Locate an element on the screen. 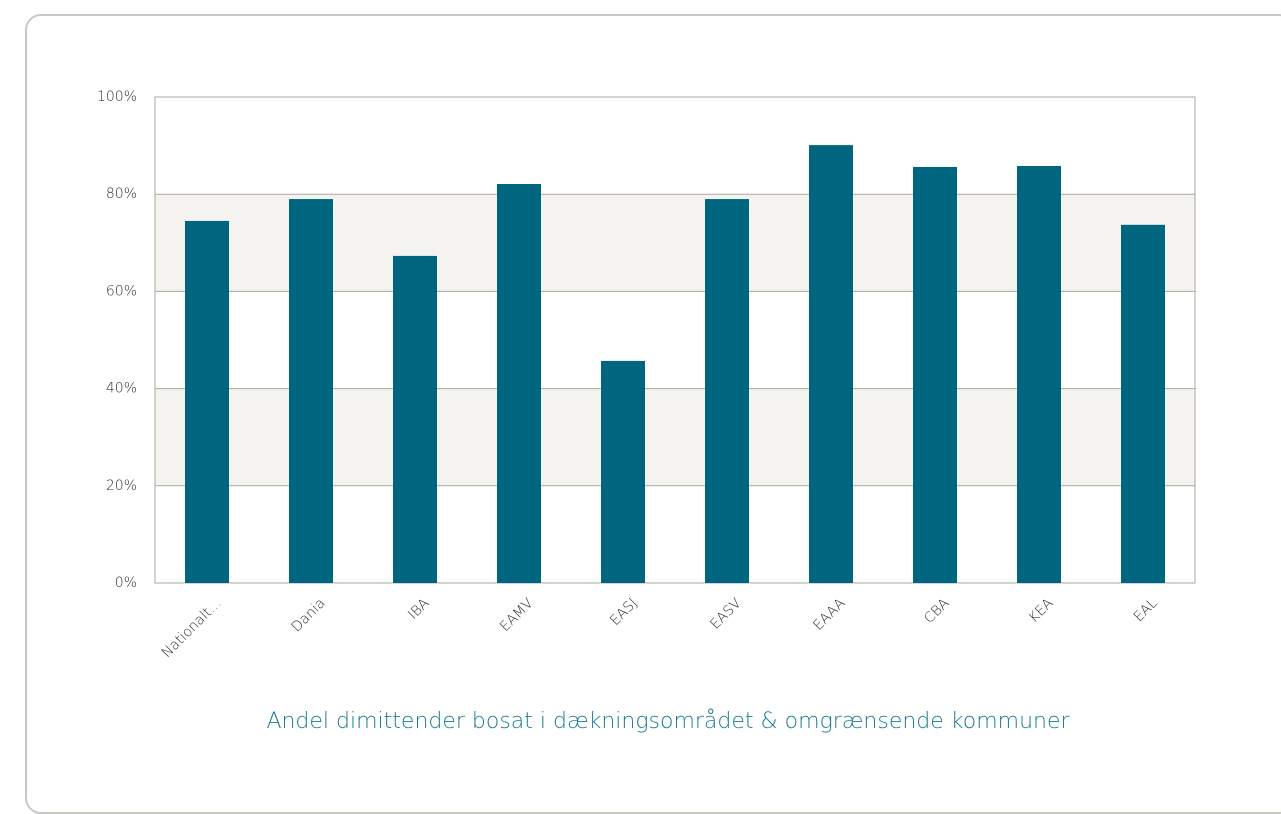 The height and width of the screenshot is (814, 1281). x-tick-label: EASV is located at coordinates (726, 614).